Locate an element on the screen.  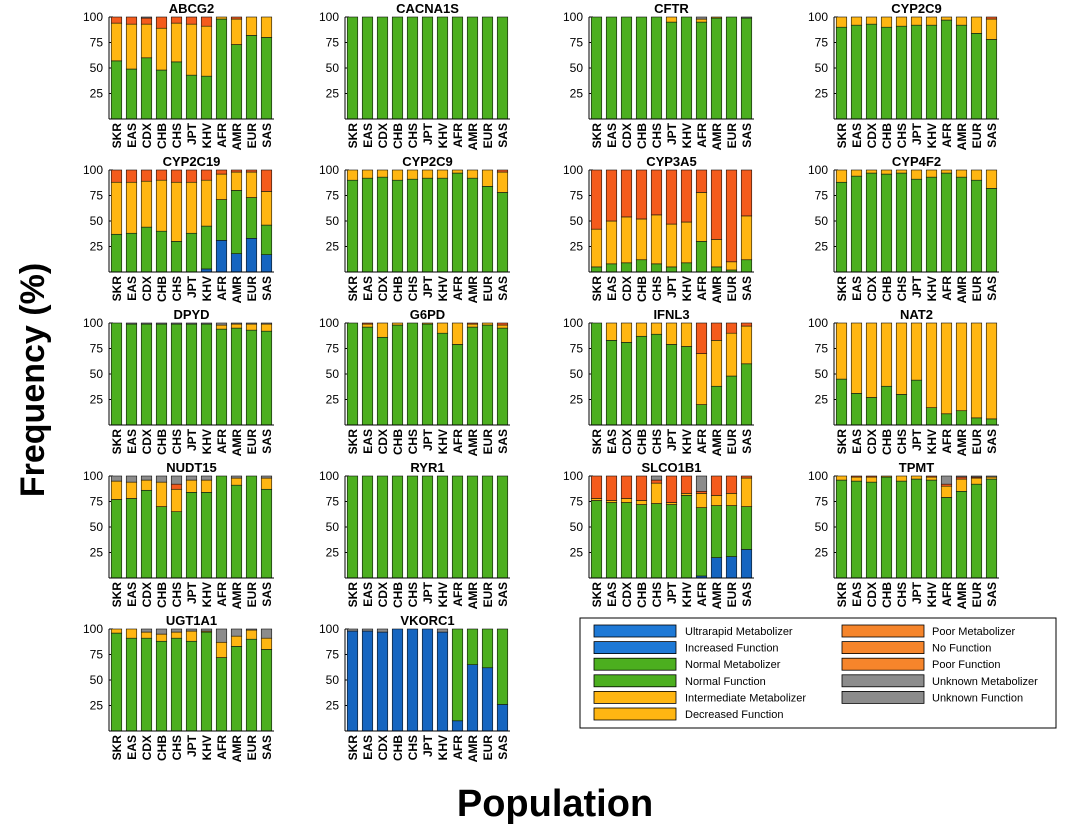
x-tick-label: SAS is located at coordinates (747, 441).